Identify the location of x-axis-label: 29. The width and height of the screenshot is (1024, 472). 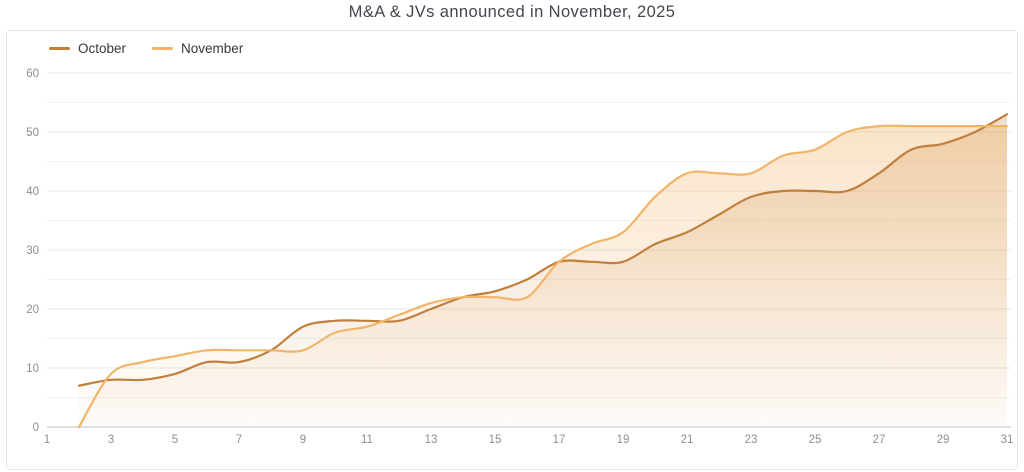
(943, 440).